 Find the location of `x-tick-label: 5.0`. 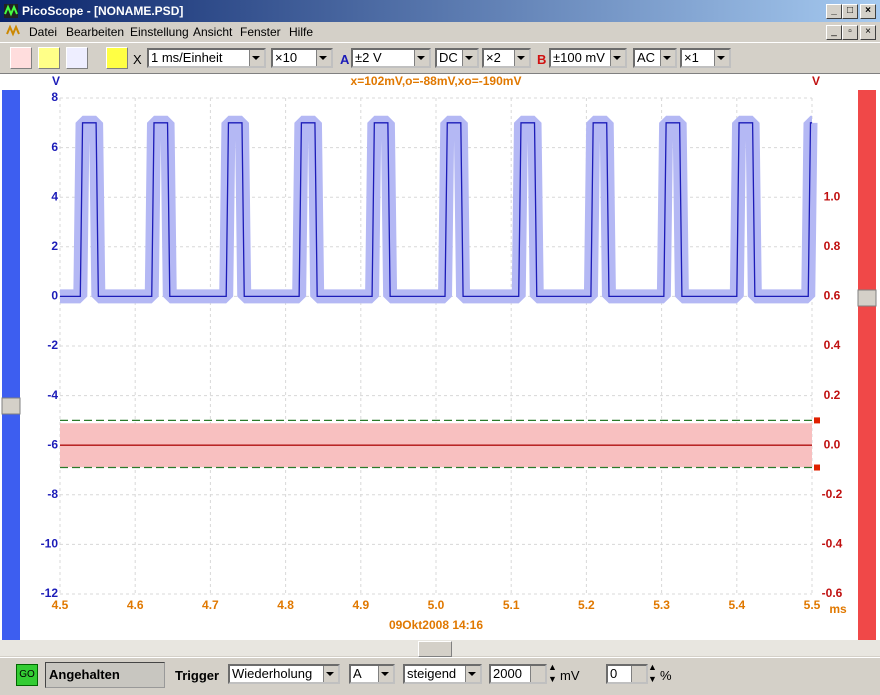

x-tick-label: 5.0 is located at coordinates (436, 605).